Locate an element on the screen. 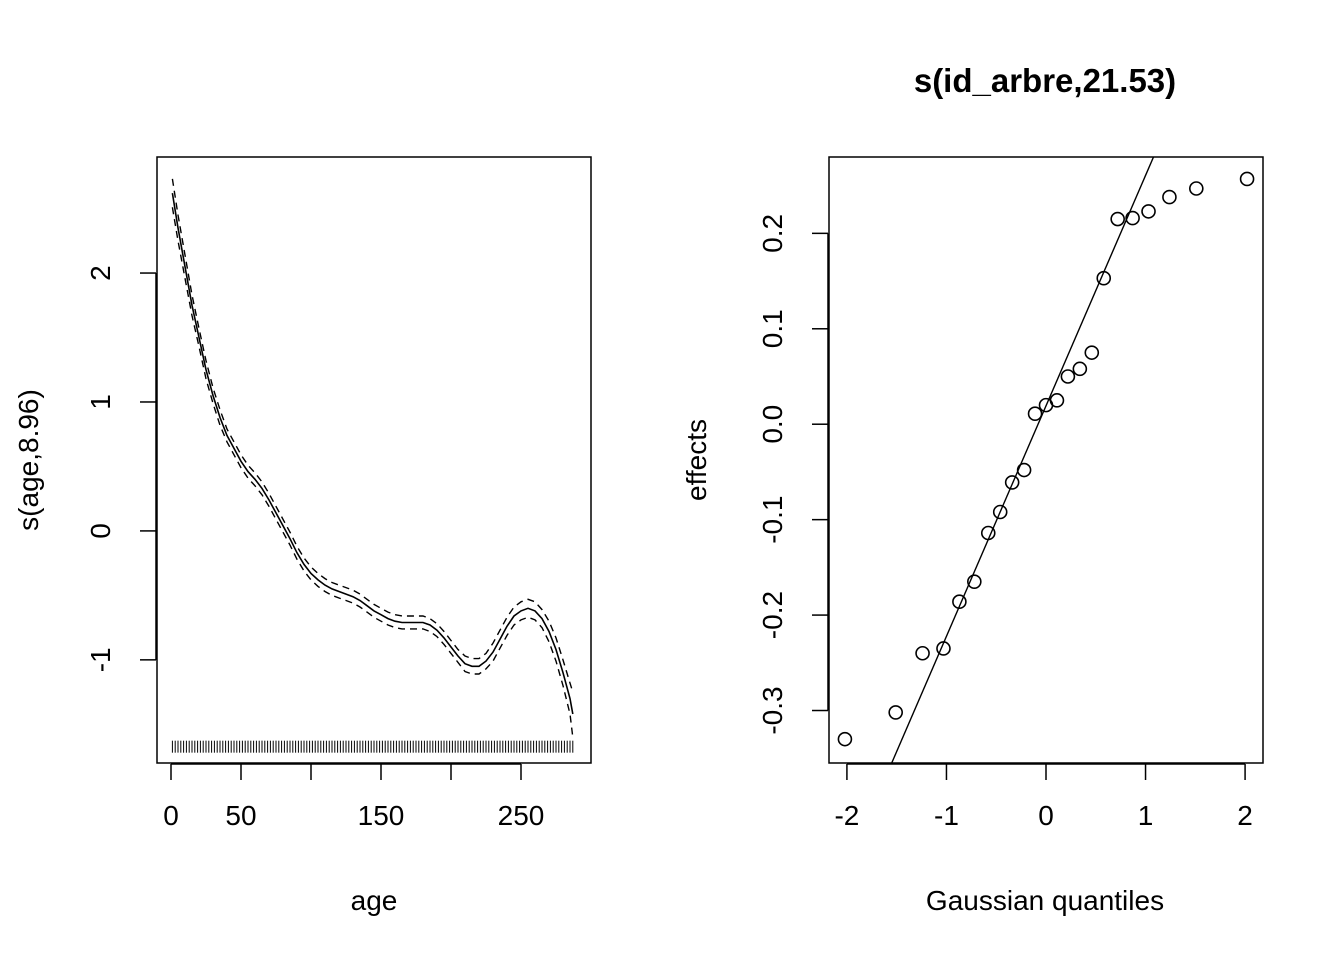 This screenshot has width=1344, height=960. left-y-tick-label: 2 is located at coordinates (100, 273).